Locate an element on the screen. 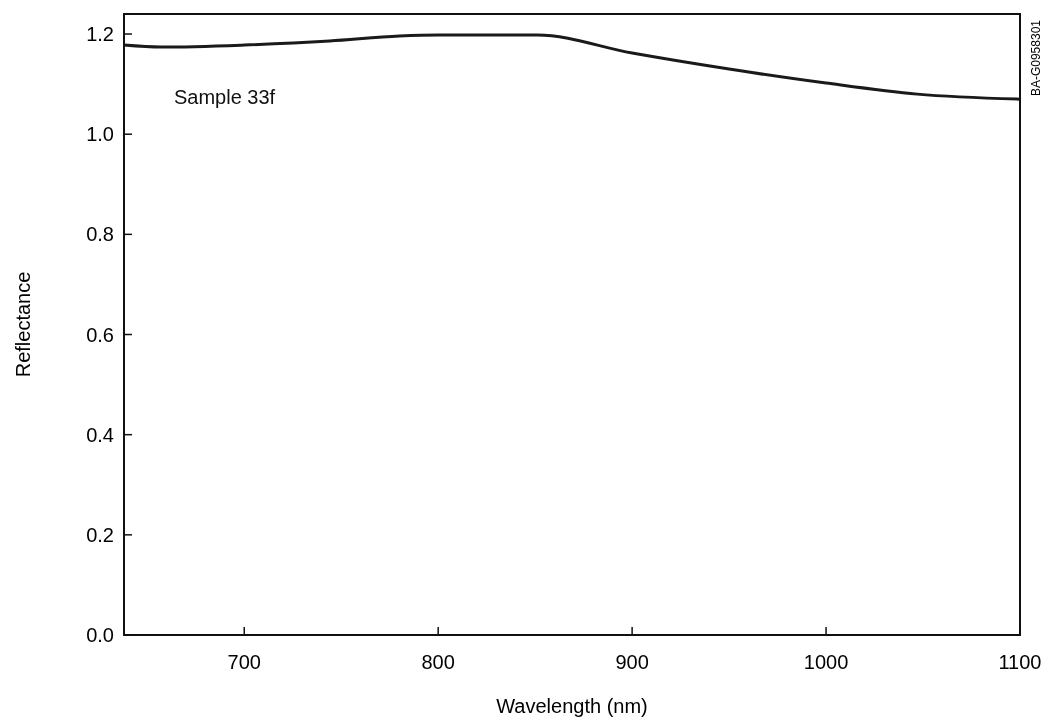 The height and width of the screenshot is (727, 1052). x-axis-title: Wavelength (nm) is located at coordinates (572, 706).